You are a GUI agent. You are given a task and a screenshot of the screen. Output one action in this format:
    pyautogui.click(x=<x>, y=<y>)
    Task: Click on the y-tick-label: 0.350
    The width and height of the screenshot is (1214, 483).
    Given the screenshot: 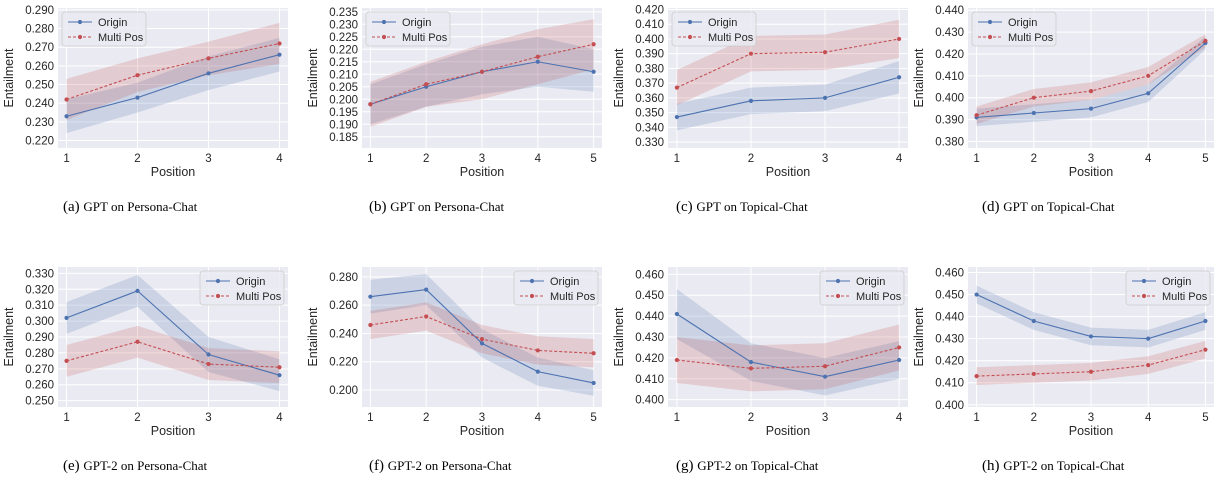 What is the action you would take?
    pyautogui.click(x=649, y=114)
    